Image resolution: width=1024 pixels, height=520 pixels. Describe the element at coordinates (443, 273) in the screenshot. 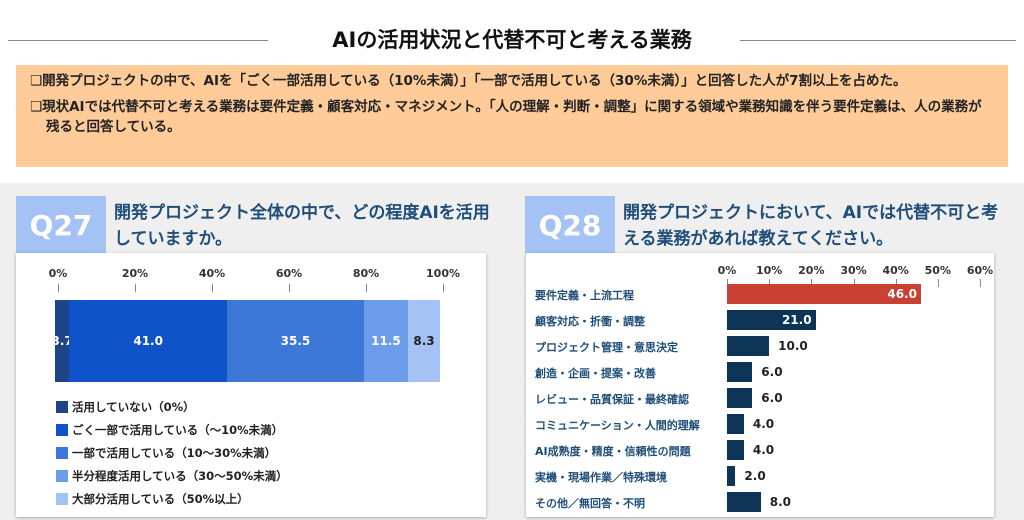

I see `axis-tick-label: 100%` at that location.